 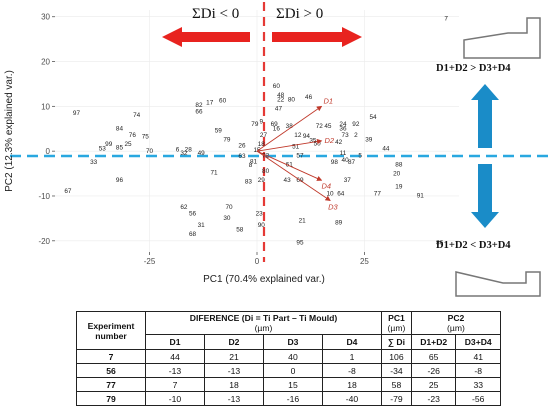 What do you see at coordinates (44, 241) in the screenshot?
I see `y-tick-label: -20` at bounding box center [44, 241].